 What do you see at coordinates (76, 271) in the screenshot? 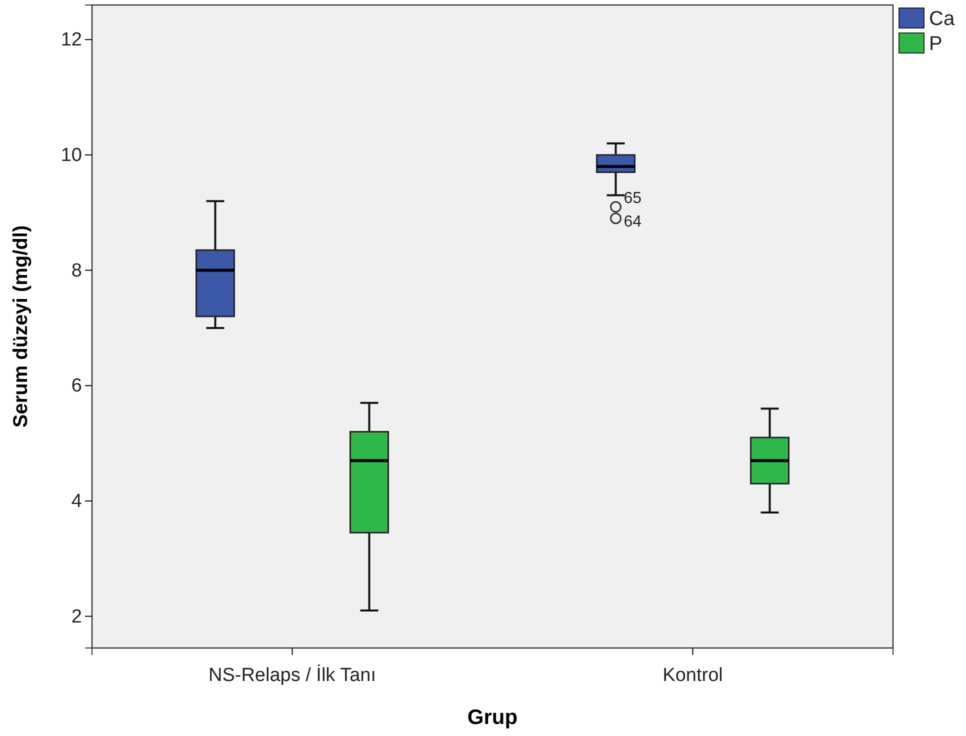
I see `y-tick-label: 8` at bounding box center [76, 271].